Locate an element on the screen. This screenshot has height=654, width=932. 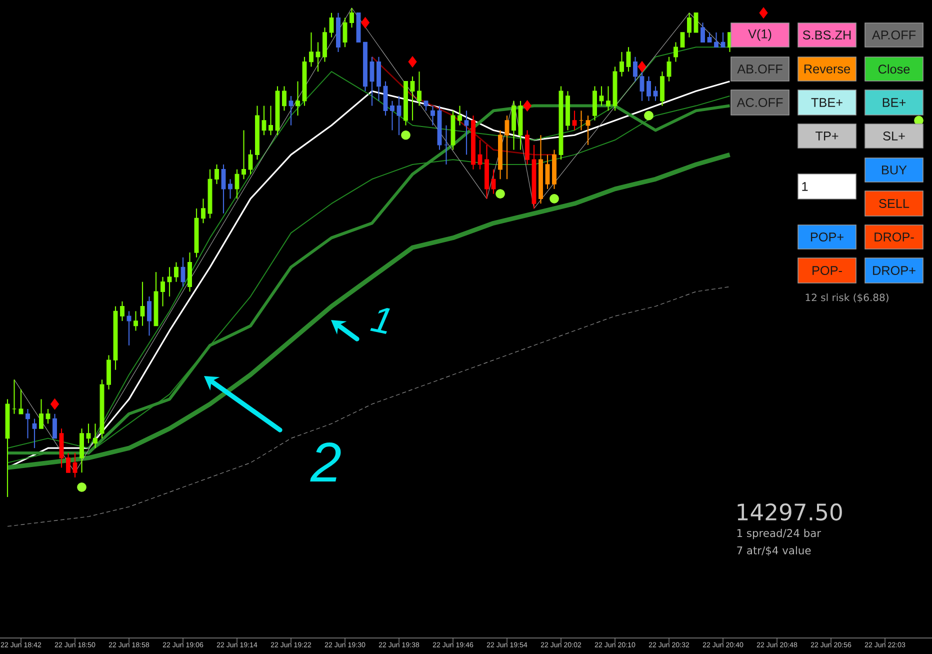
annotation: Reverse is located at coordinates (827, 69).